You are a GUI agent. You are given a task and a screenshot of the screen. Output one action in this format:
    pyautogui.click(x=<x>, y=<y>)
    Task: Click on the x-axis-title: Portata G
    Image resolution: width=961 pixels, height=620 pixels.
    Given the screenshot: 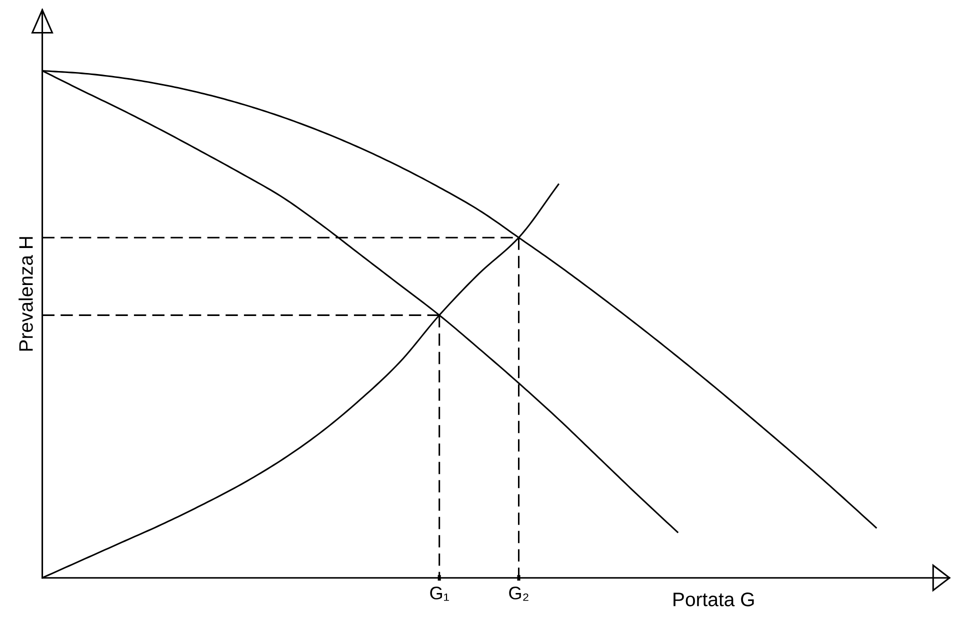 What is the action you would take?
    pyautogui.click(x=714, y=599)
    